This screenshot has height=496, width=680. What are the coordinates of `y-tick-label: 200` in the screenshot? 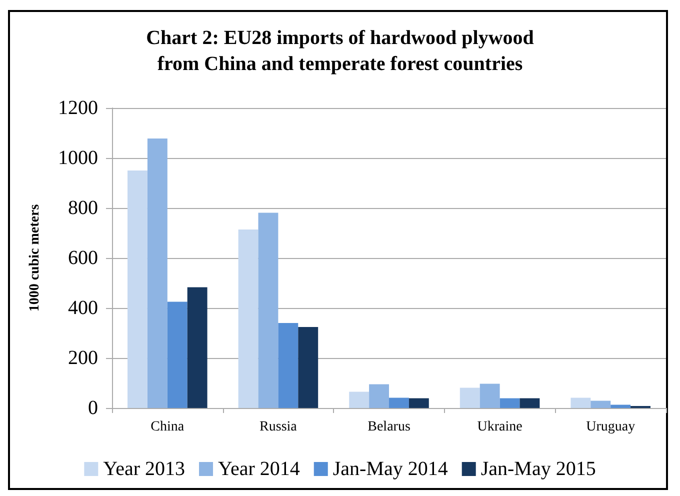 It's located at (83, 358).